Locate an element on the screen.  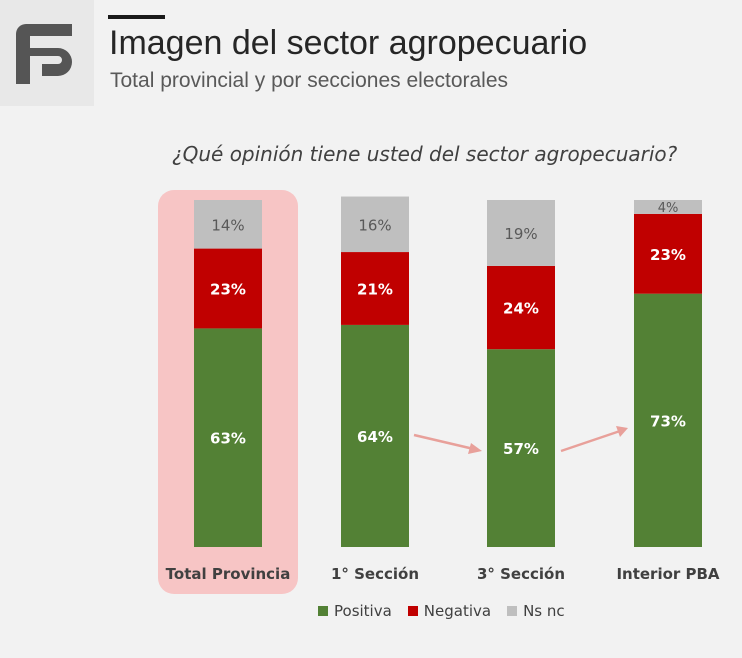
data-label-positiva-2: 64% is located at coordinates (375, 437).